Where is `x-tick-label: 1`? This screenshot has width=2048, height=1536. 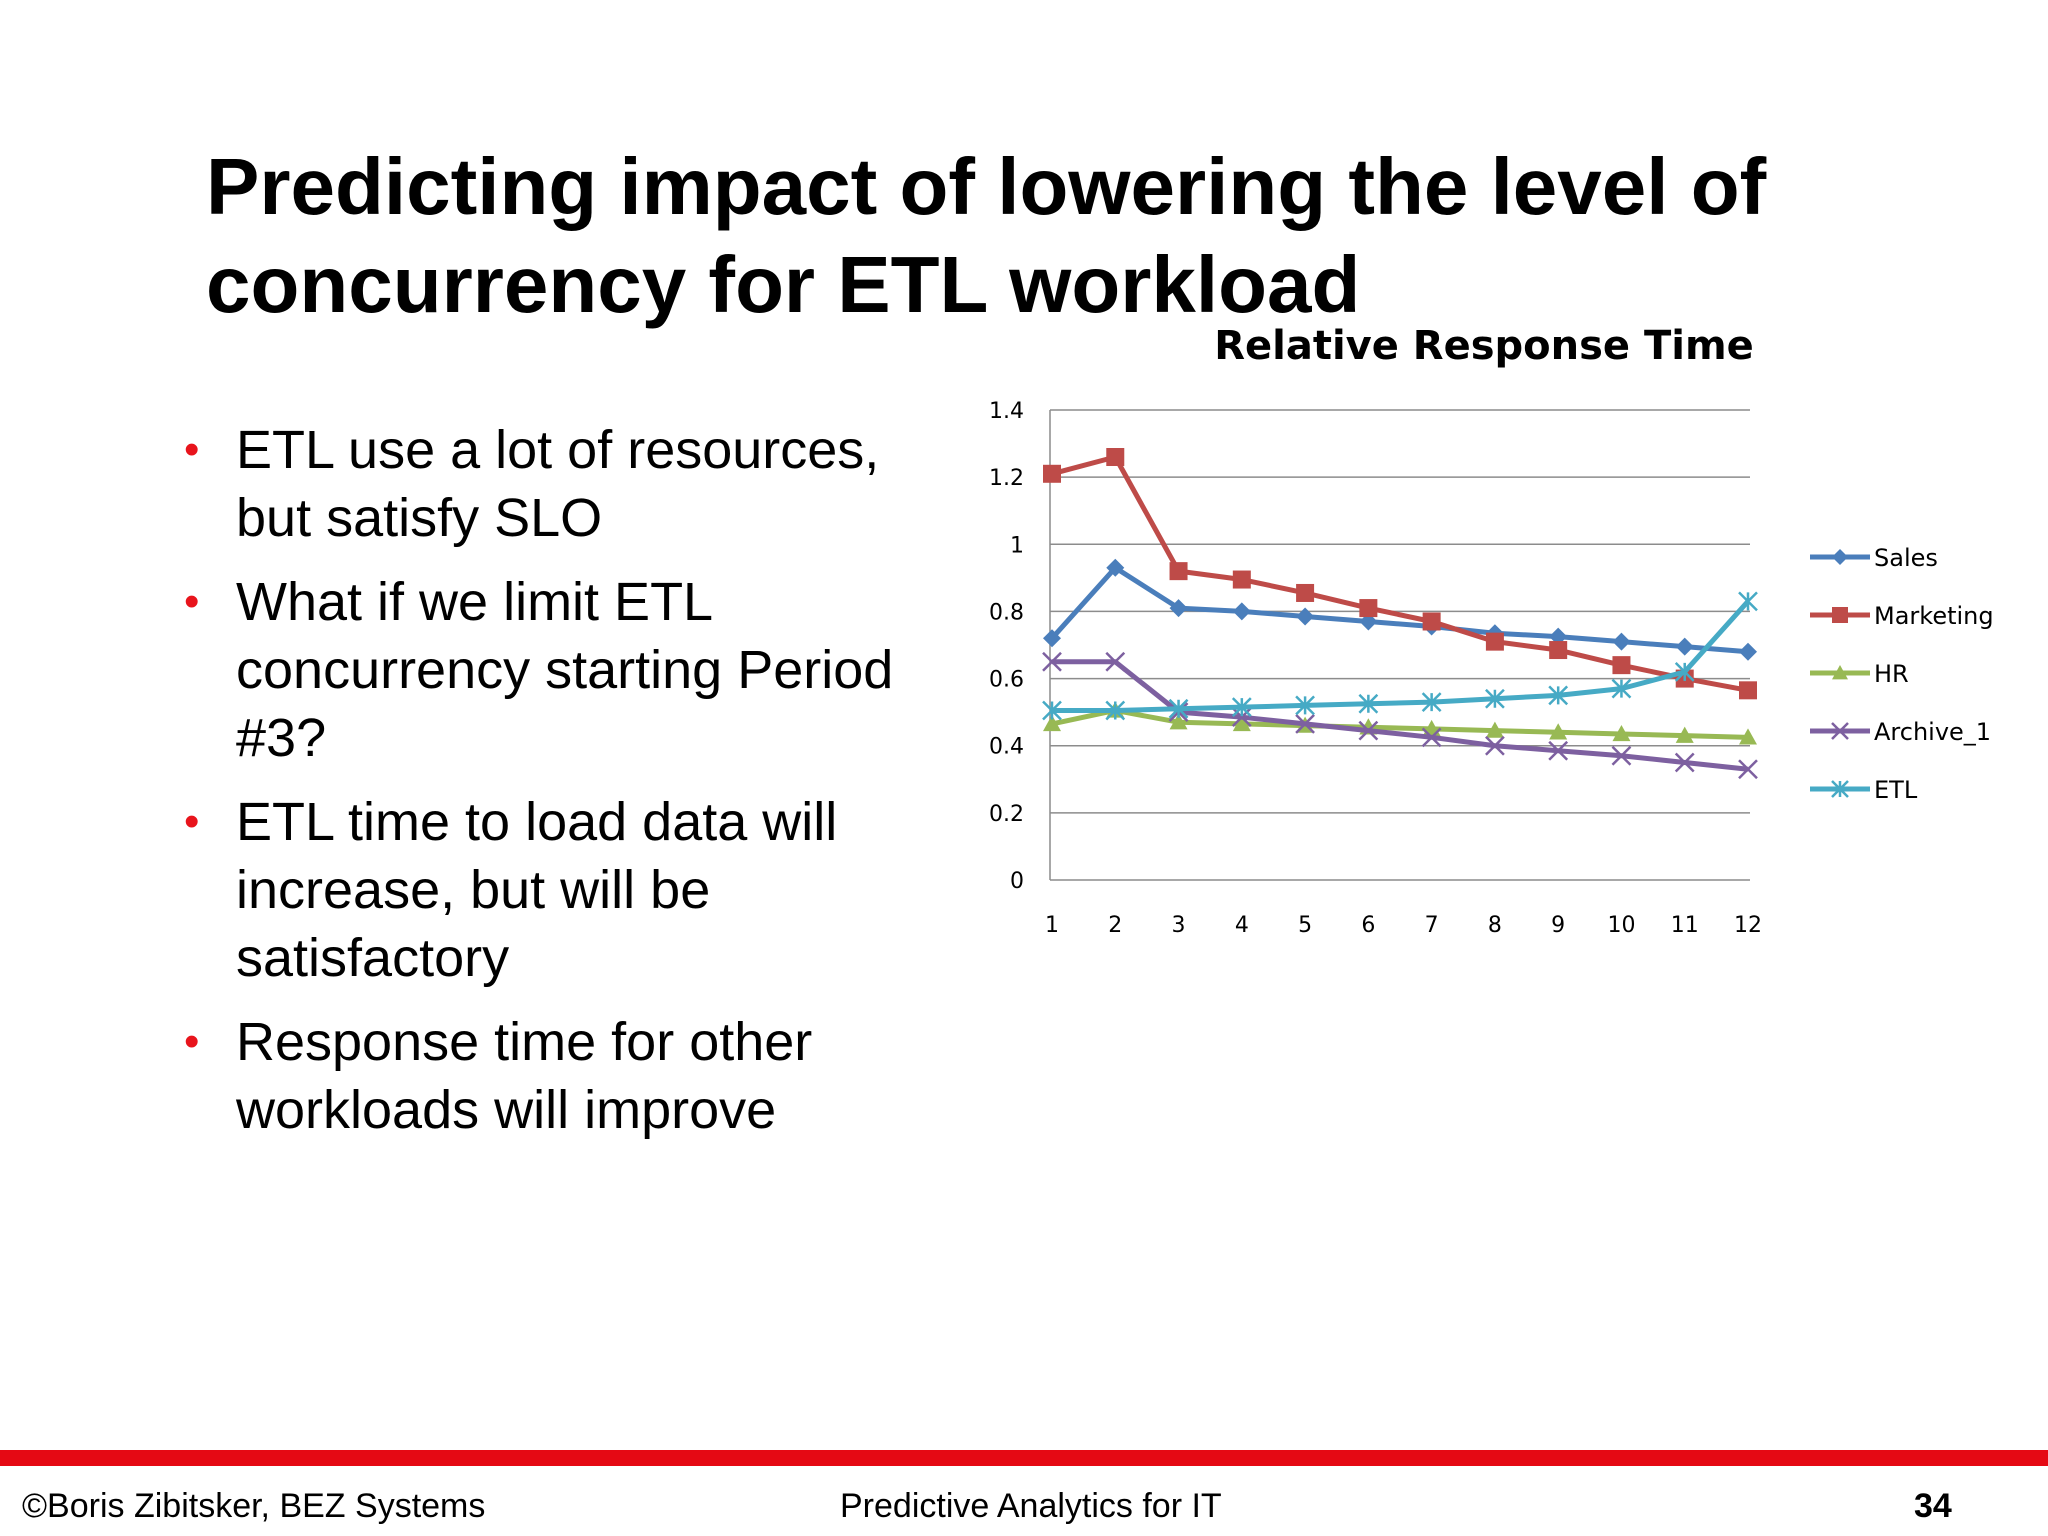
x-tick-label: 1 is located at coordinates (1052, 925).